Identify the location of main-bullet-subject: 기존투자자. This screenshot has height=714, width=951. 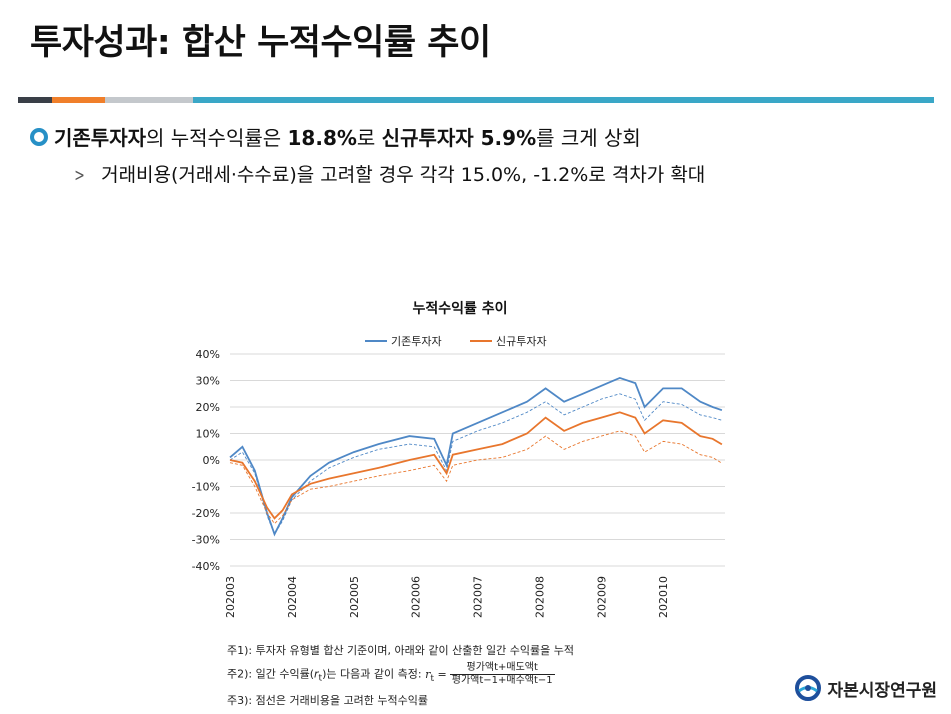
(100, 138).